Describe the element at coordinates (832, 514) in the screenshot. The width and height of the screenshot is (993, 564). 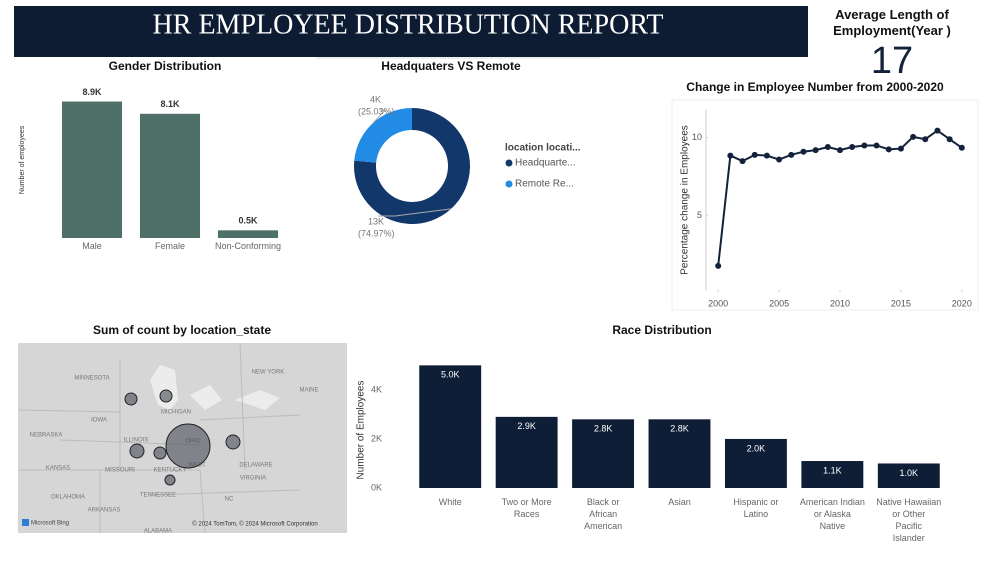
I see `x-tick-label: American Indian or Alaska Native` at that location.